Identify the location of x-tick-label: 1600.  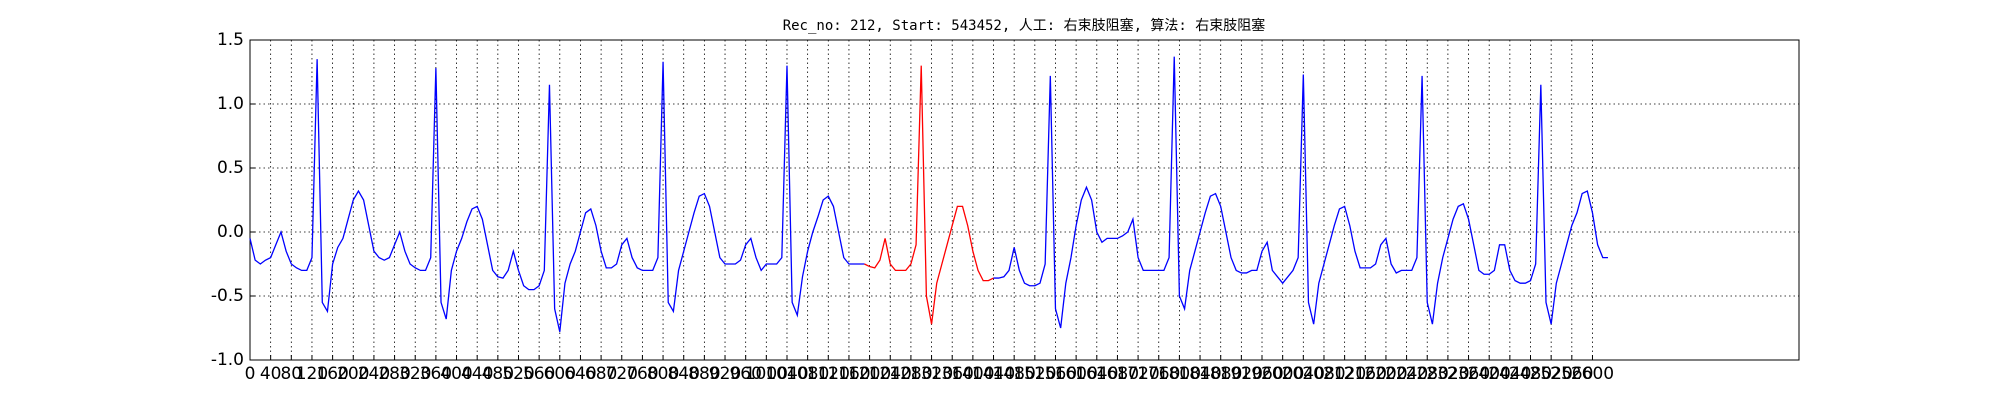
(1076, 374).